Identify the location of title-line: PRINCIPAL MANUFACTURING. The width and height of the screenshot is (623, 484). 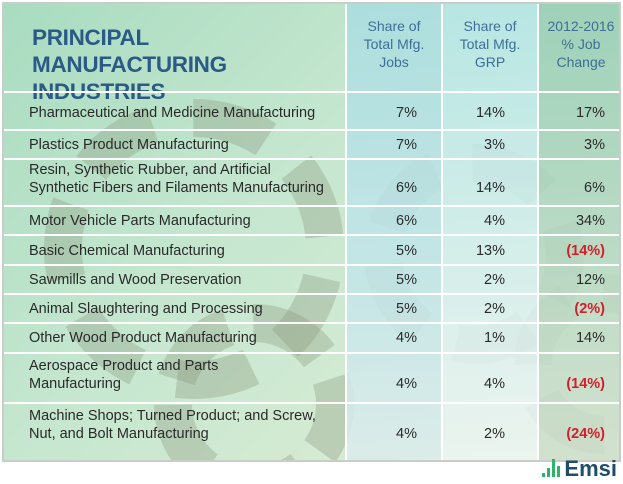
(129, 51).